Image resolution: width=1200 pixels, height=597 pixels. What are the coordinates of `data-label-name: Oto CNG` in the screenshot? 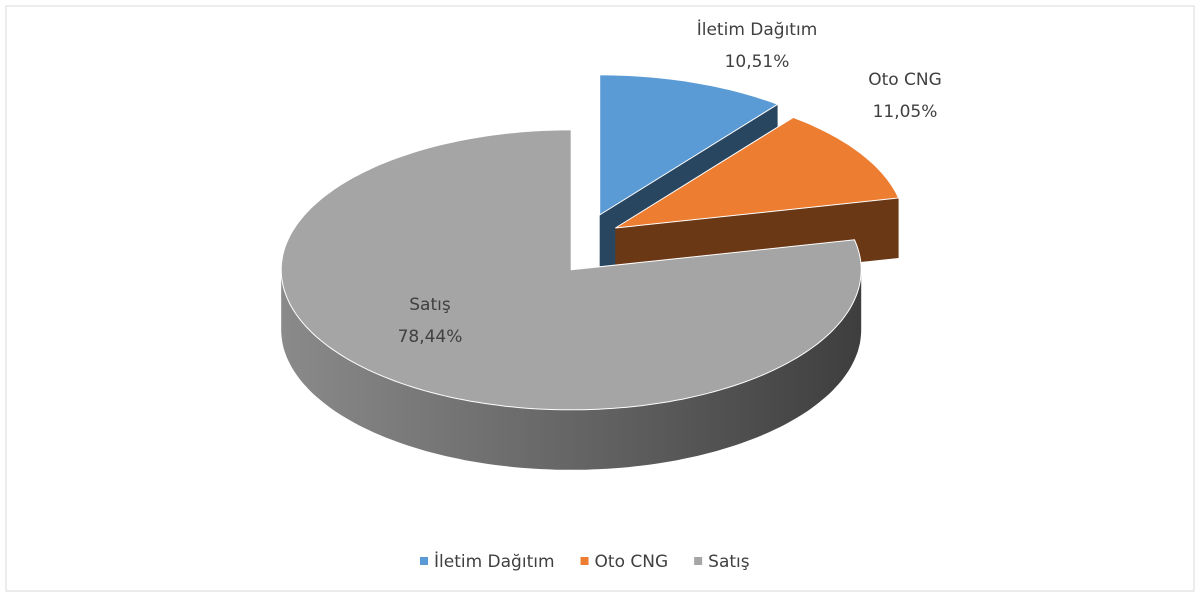 It's located at (905, 80).